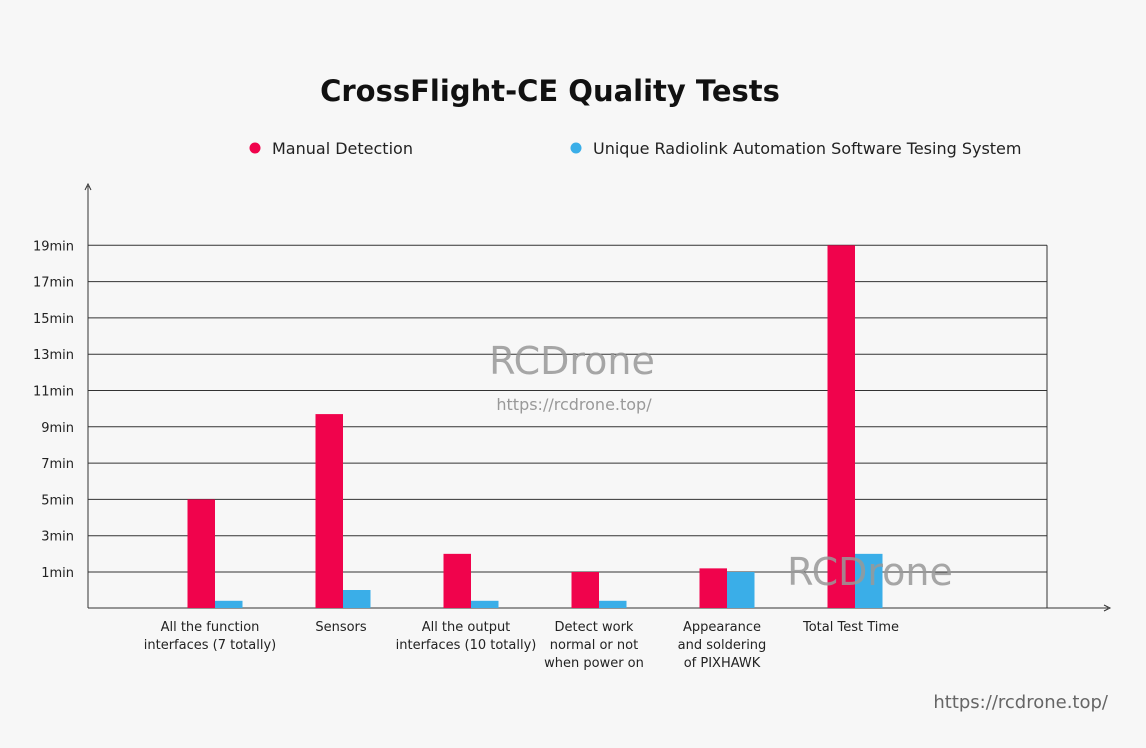 This screenshot has height=748, width=1146. What do you see at coordinates (210, 627) in the screenshot?
I see `x-category-label: All the function` at bounding box center [210, 627].